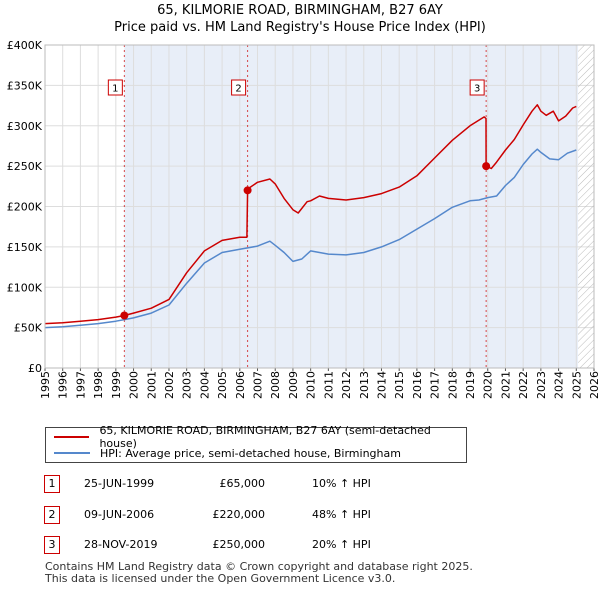  Describe the element at coordinates (25, 85) in the screenshot. I see `y-tick-label: £350K` at that location.